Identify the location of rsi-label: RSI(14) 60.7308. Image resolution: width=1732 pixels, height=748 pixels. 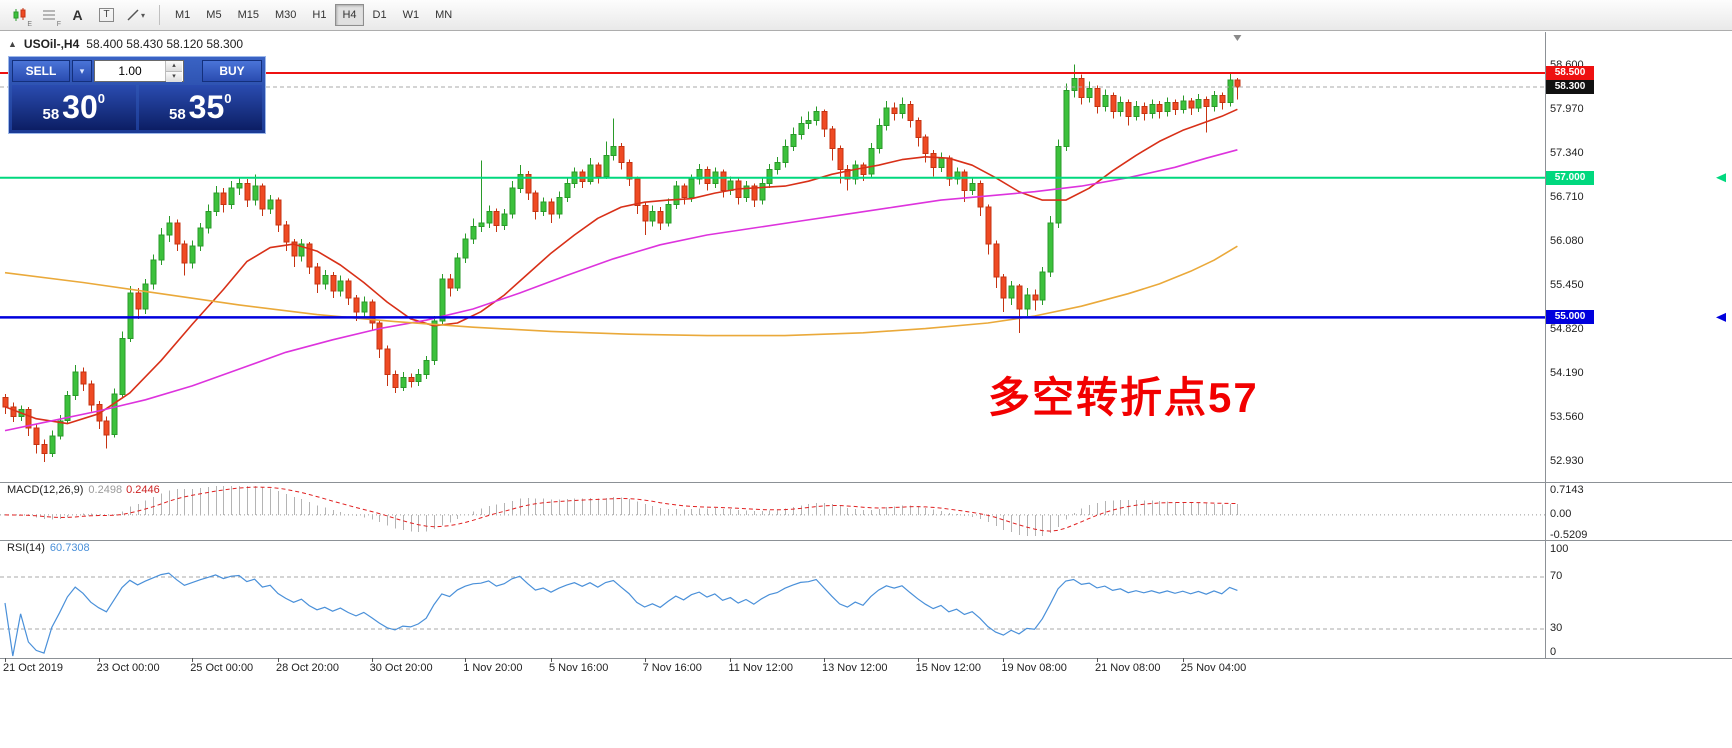
(48, 548).